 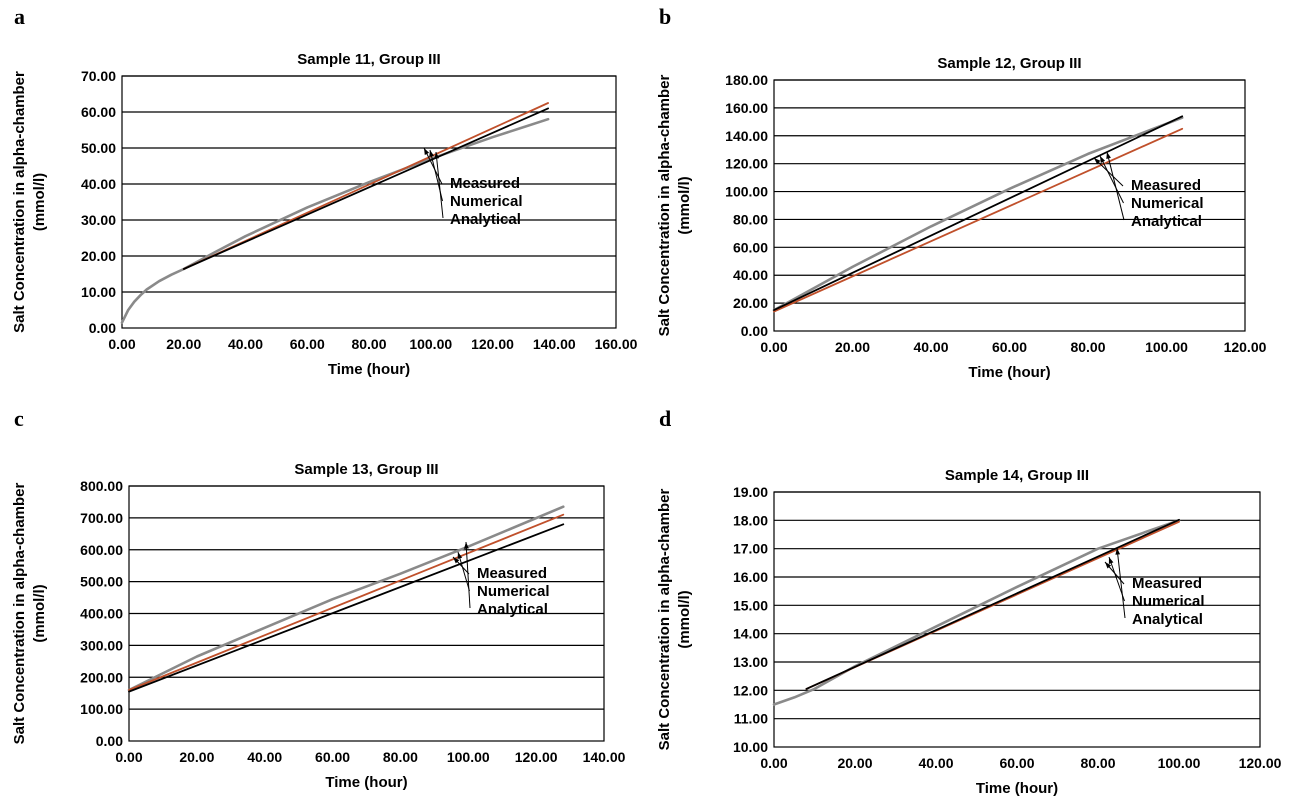 I want to click on panel-label: a, so click(x=19, y=16).